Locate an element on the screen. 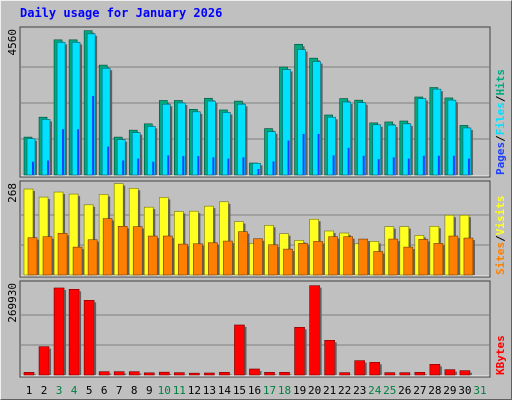 This screenshot has height=400, width=512. day-label: 22 is located at coordinates (344, 390).